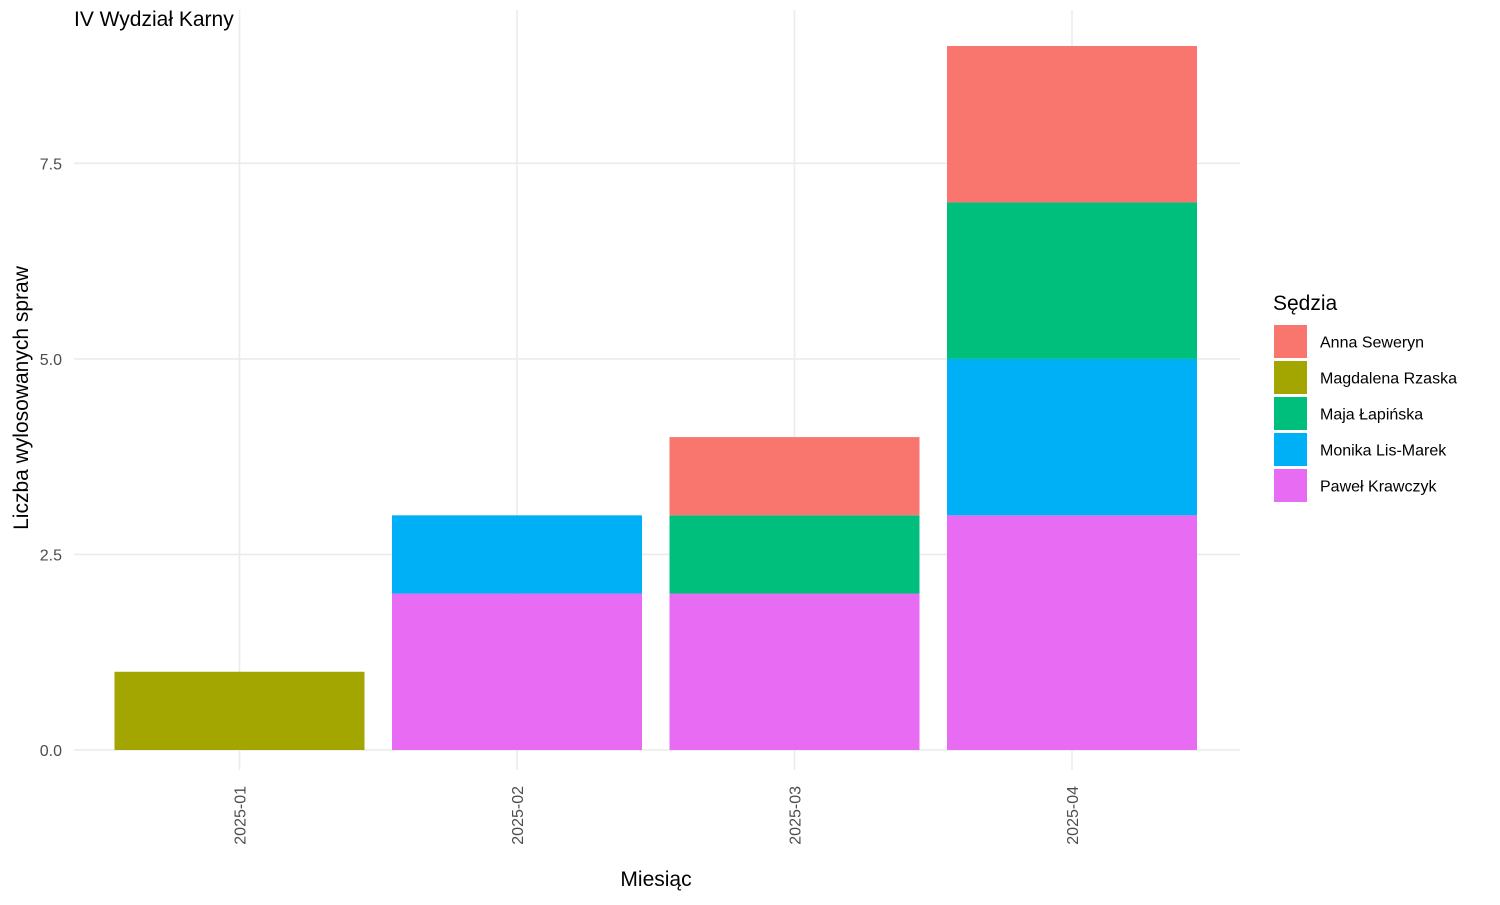 The height and width of the screenshot is (905, 1500). I want to click on legend-label: Monika Lis-Marek, so click(1383, 451).